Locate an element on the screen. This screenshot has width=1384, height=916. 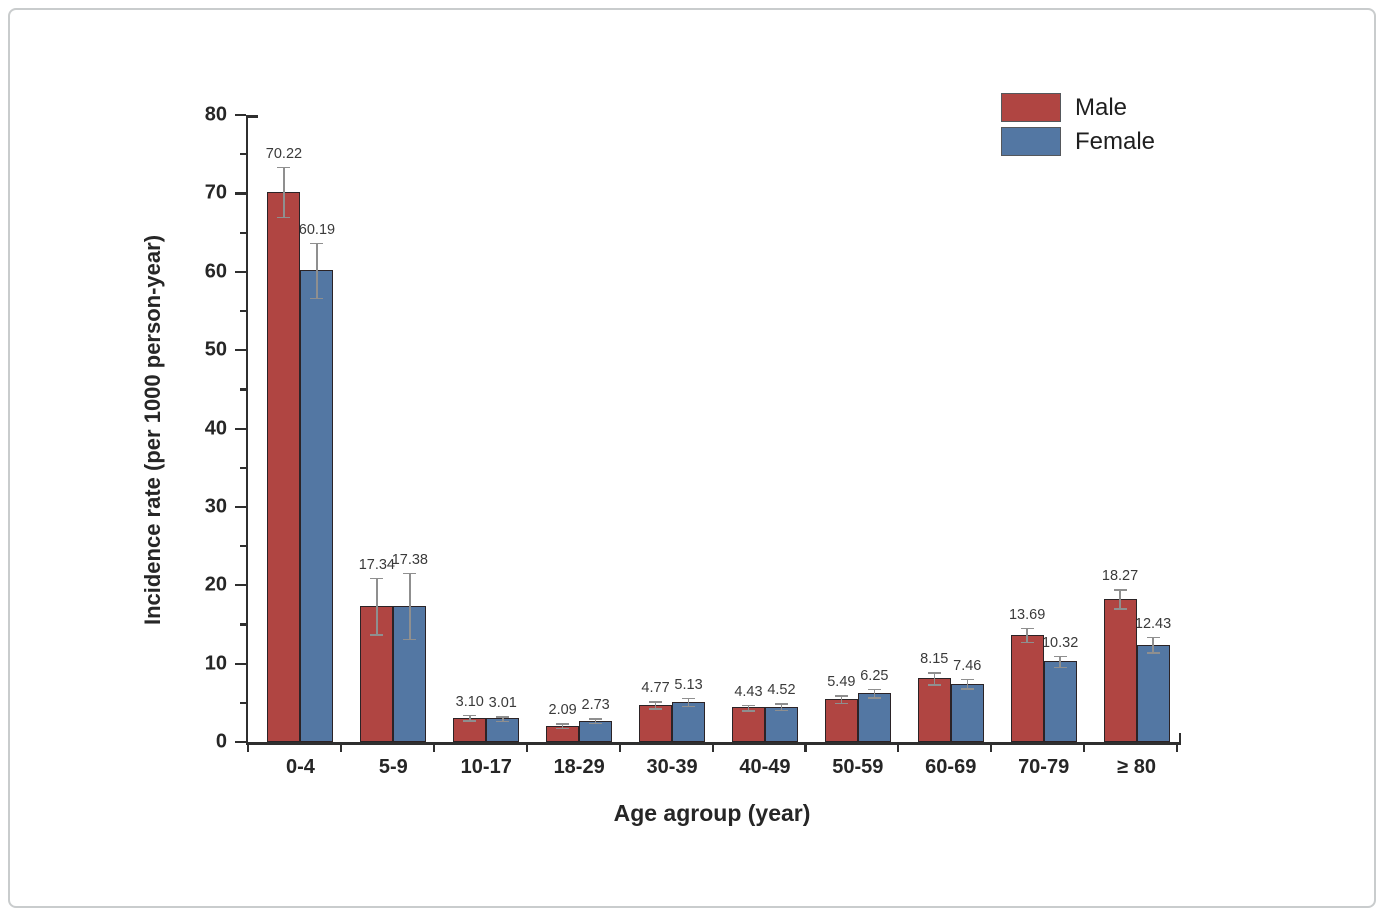
male-color-swatch is located at coordinates (1031, 107).